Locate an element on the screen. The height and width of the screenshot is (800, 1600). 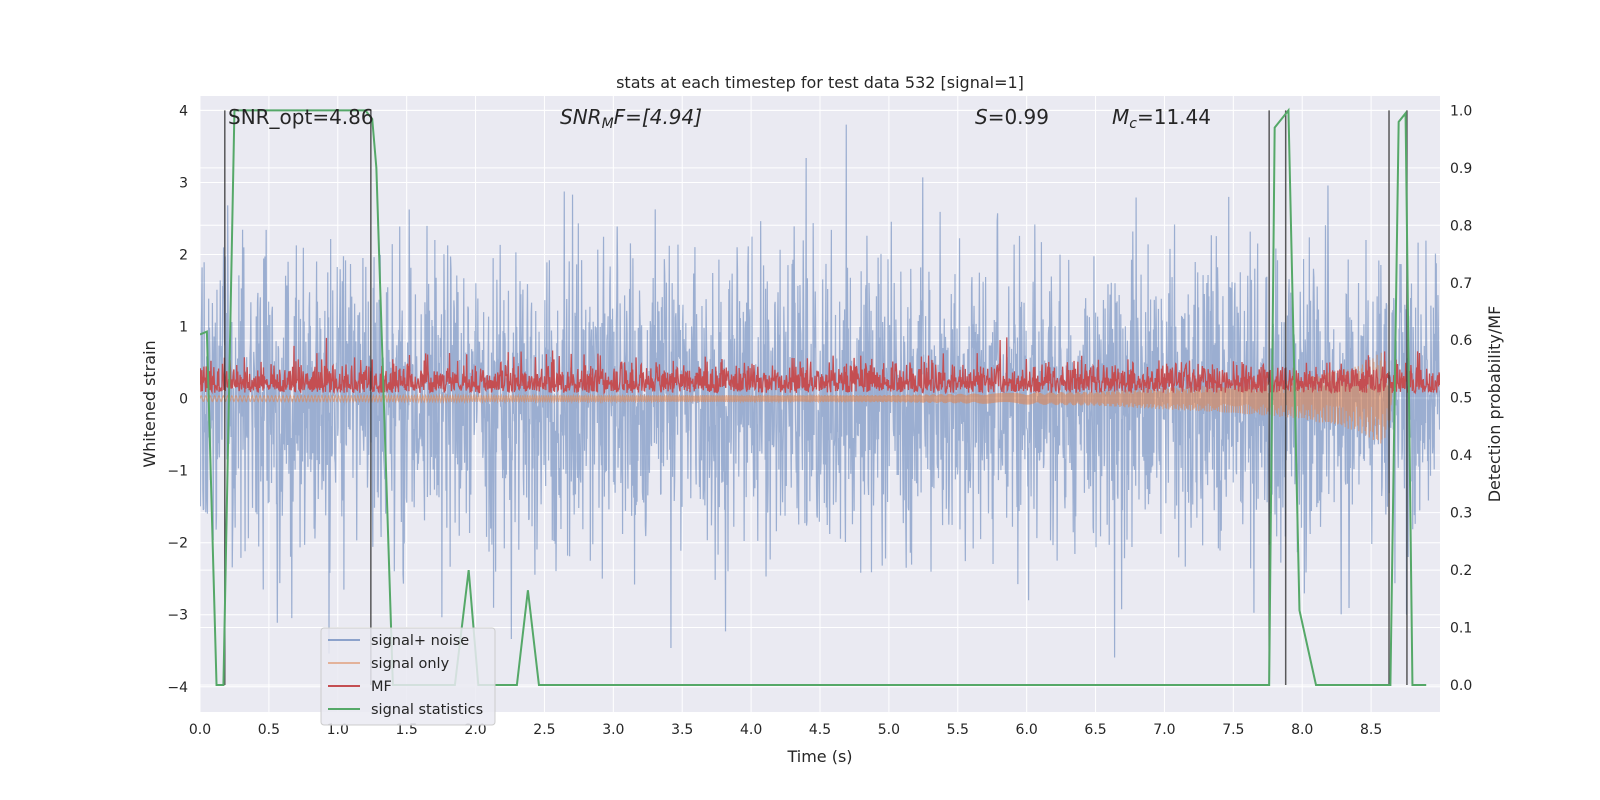
right-y-tick-label: 1.0 is located at coordinates (1461, 111).